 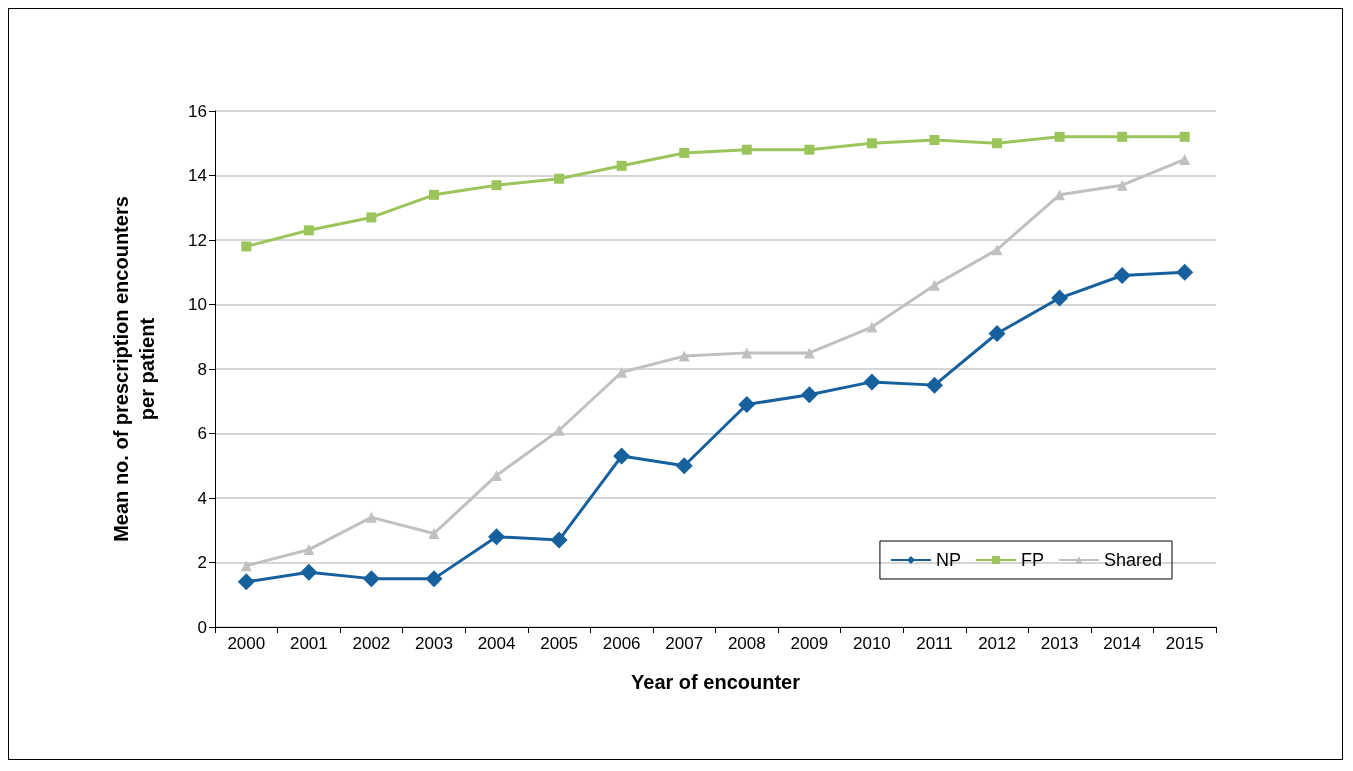 What do you see at coordinates (371, 643) in the screenshot?
I see `x-tick-label: 2002` at bounding box center [371, 643].